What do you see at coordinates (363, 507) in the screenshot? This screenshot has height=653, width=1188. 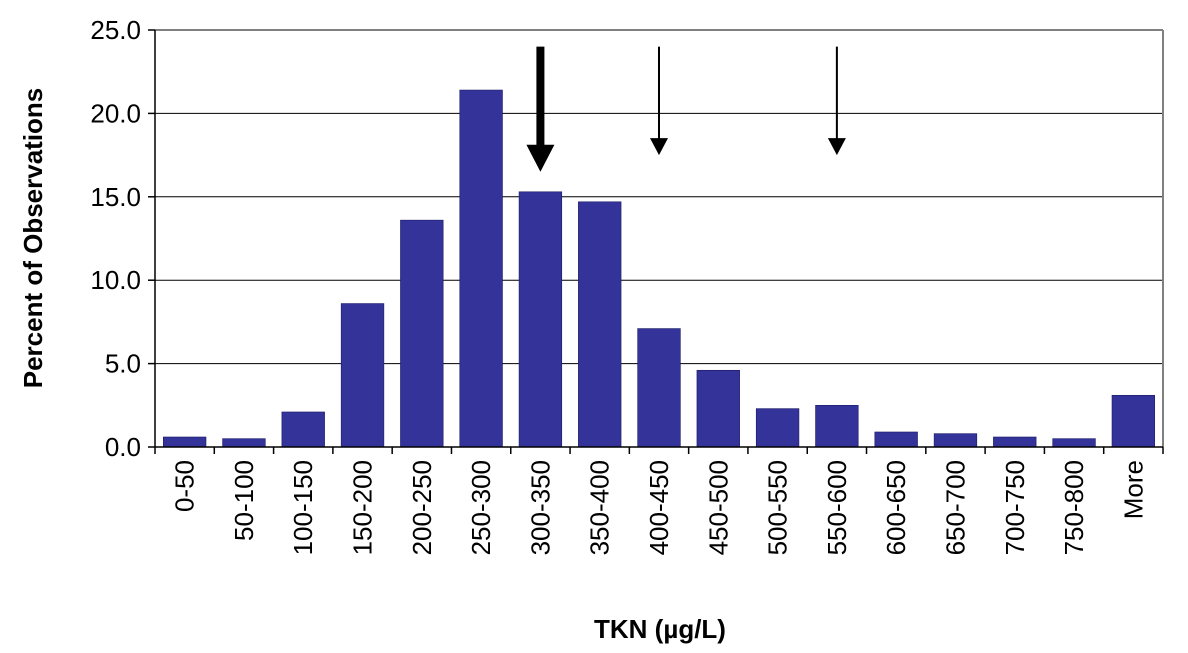 I see `x-tick-label: 150-200` at bounding box center [363, 507].